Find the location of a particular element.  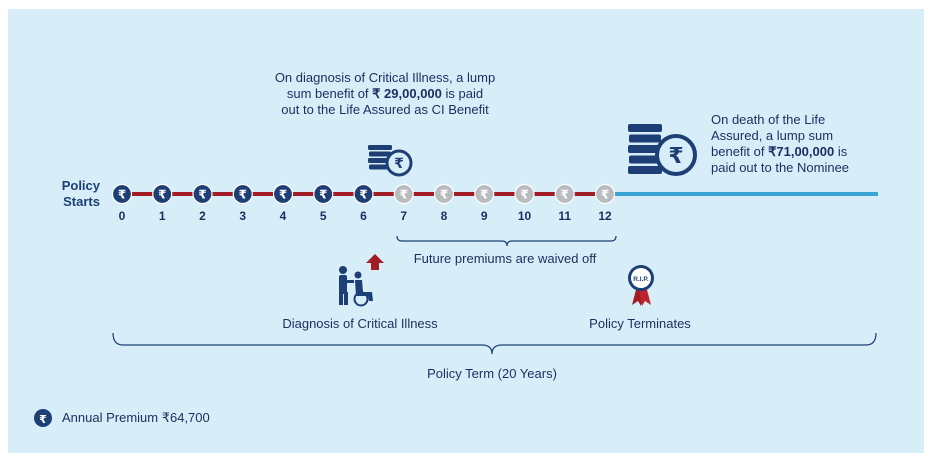

year-label-4: 4 is located at coordinates (283, 216).